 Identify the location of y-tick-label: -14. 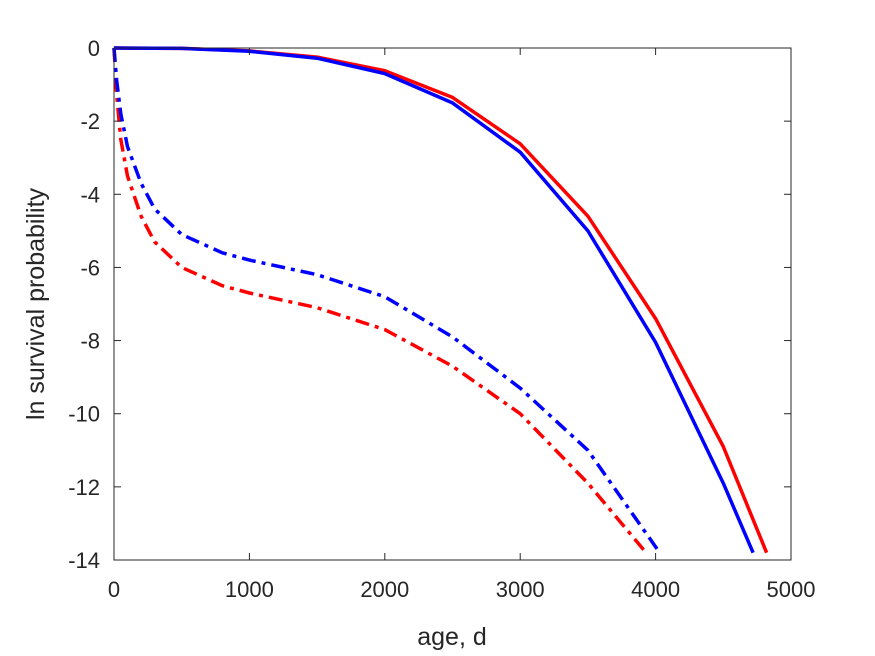
(84, 560).